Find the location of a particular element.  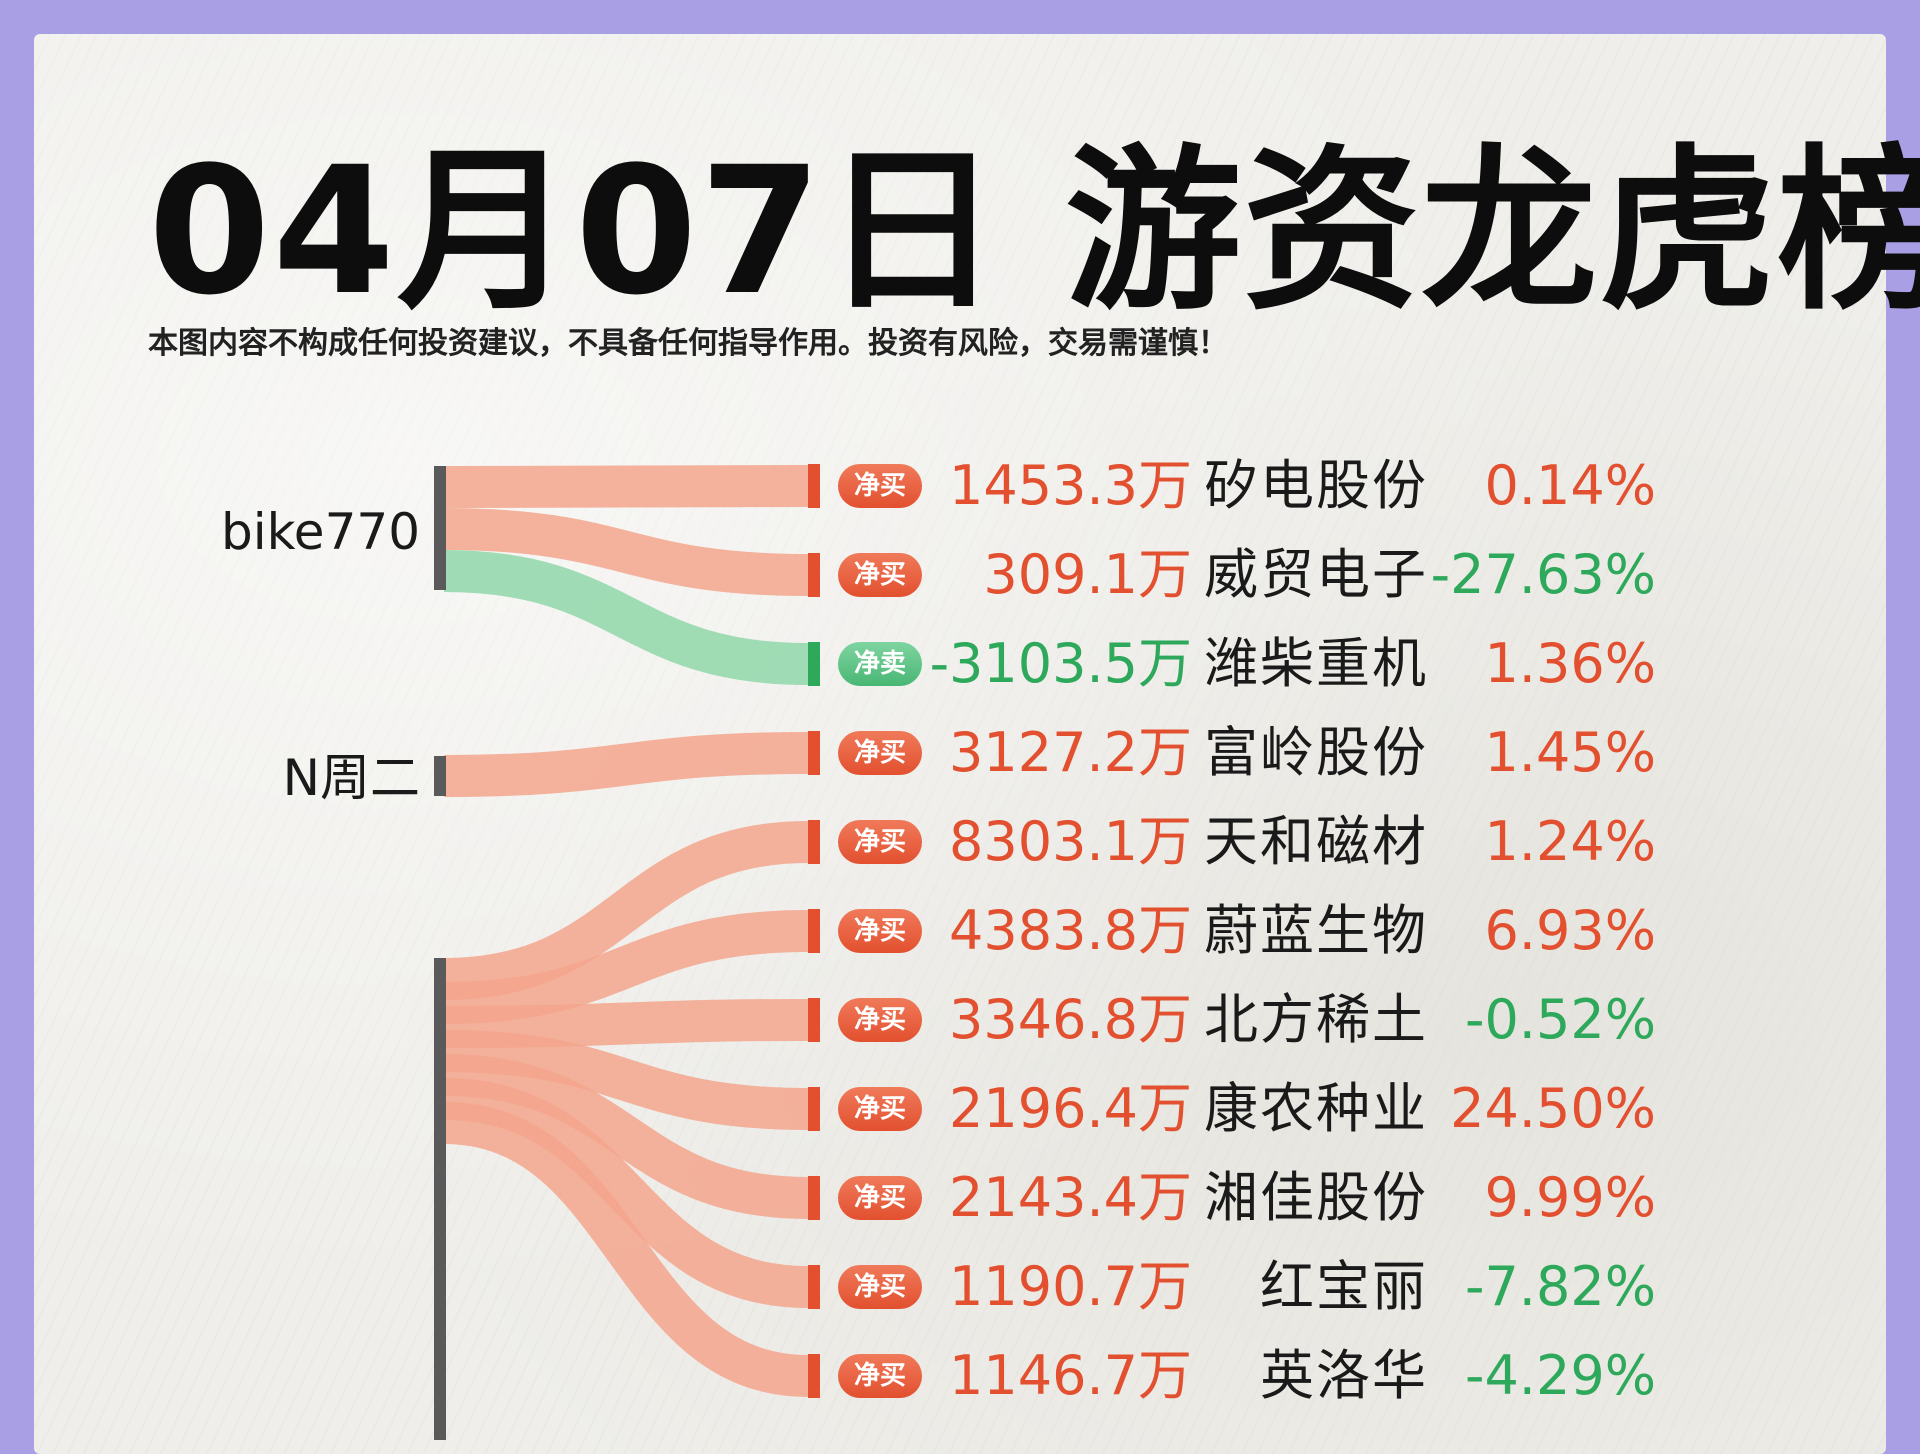

stock-row: 净买 3346.8万 北方稀土 -0.52% is located at coordinates (960, 1020).